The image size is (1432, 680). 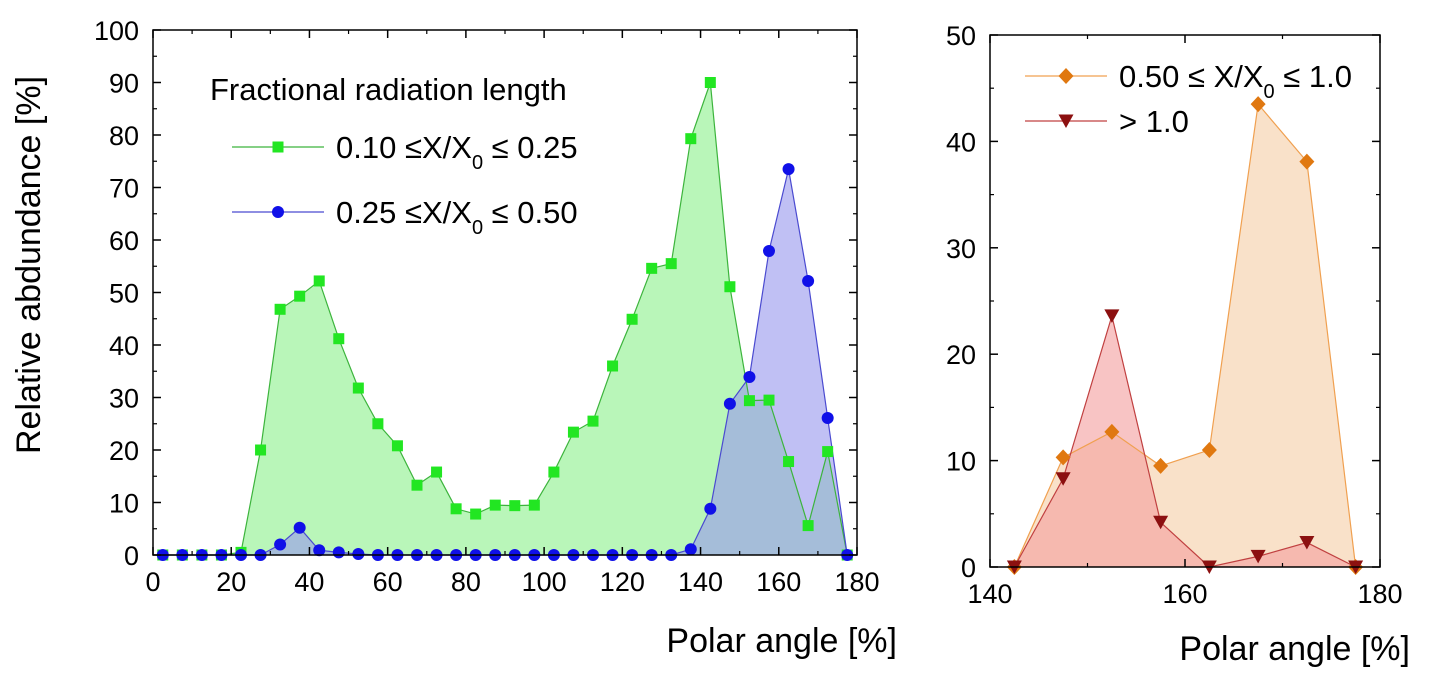 What do you see at coordinates (968, 568) in the screenshot?
I see `right-y-tick-label: 0` at bounding box center [968, 568].